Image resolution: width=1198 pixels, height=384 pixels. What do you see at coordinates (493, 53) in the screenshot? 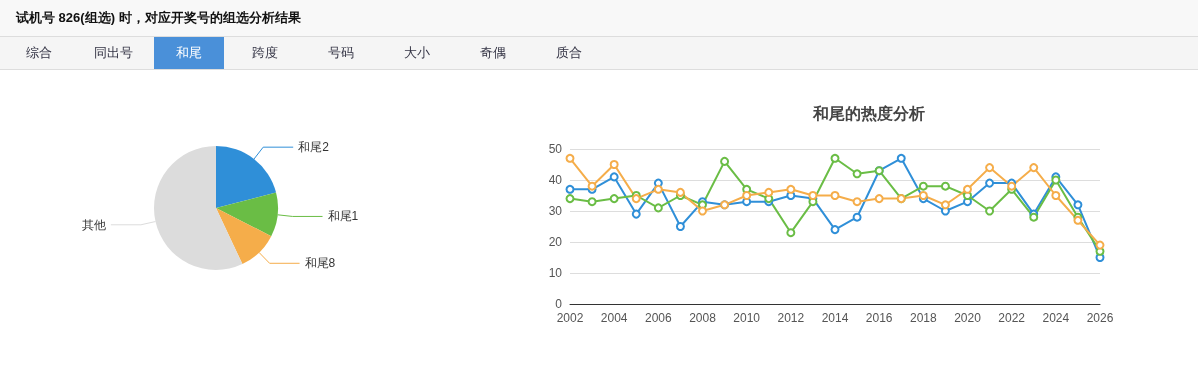
I see `text: 奇偶` at bounding box center [493, 53].